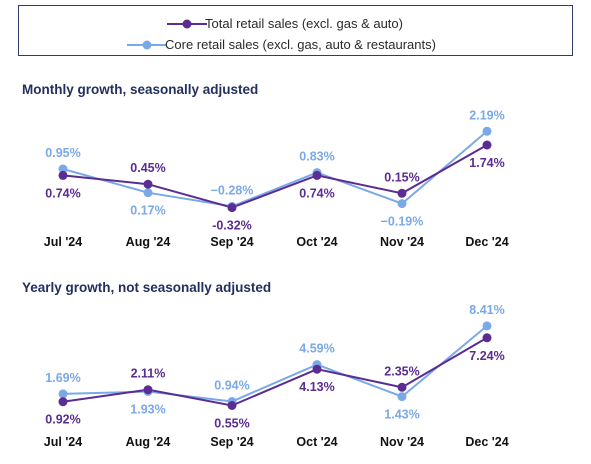 This screenshot has height=464, width=591. Describe the element at coordinates (232, 190) in the screenshot. I see `data-label-core: −0.28%` at that location.